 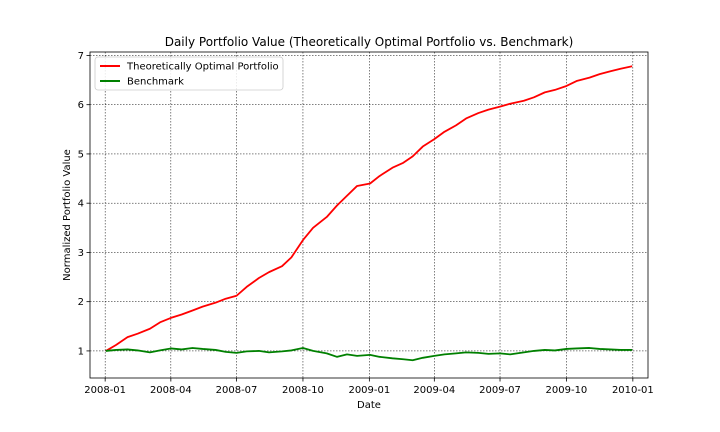 I want to click on y-tick-label: 3, so click(x=81, y=253).